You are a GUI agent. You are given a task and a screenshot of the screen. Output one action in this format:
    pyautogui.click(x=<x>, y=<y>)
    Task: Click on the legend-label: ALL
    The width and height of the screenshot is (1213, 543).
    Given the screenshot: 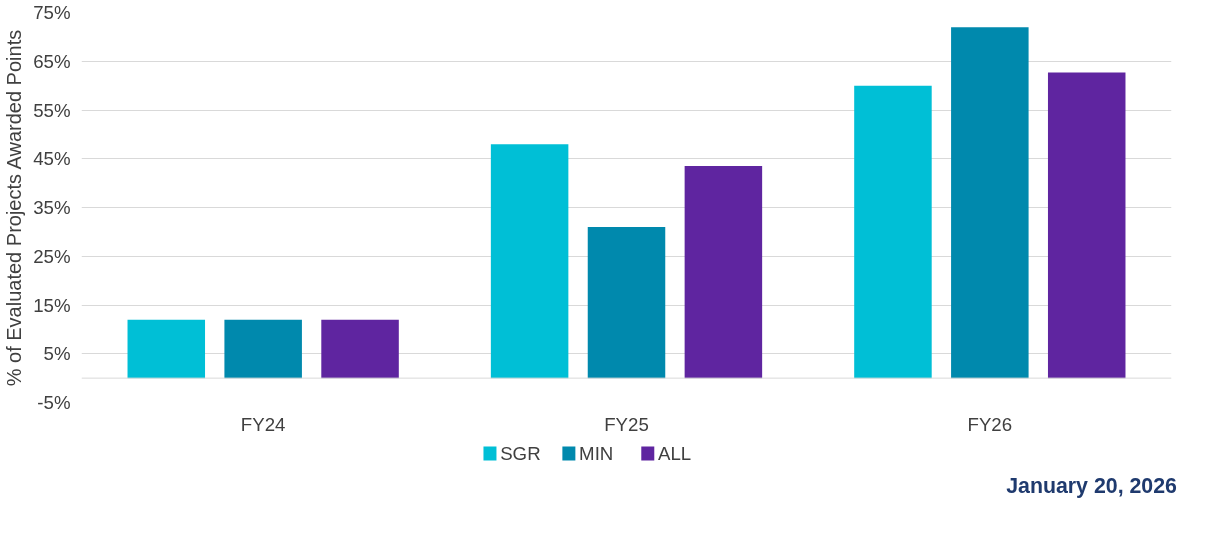 What is the action you would take?
    pyautogui.click(x=674, y=453)
    